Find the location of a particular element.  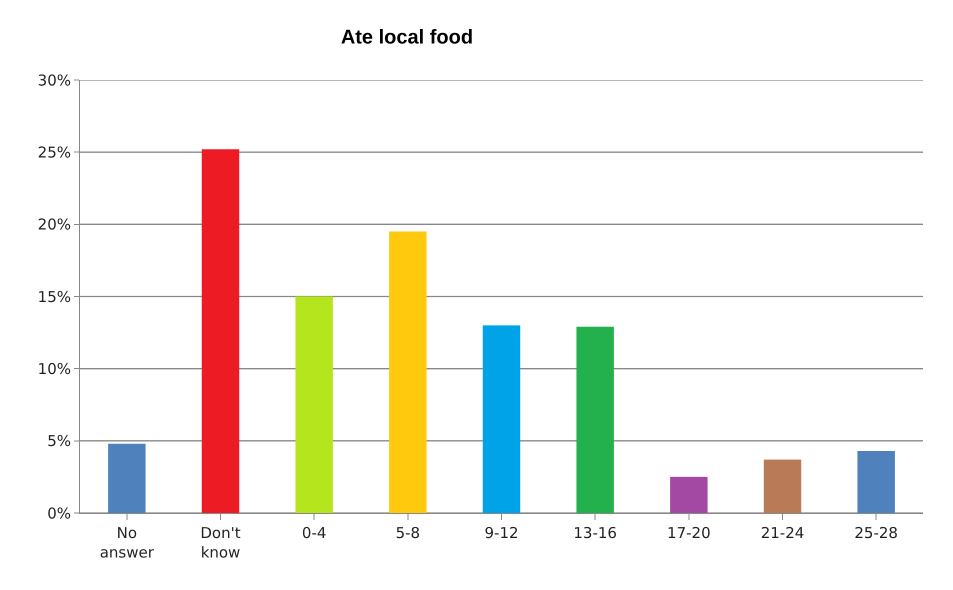

y-tick-label: 10% is located at coordinates (54, 369).